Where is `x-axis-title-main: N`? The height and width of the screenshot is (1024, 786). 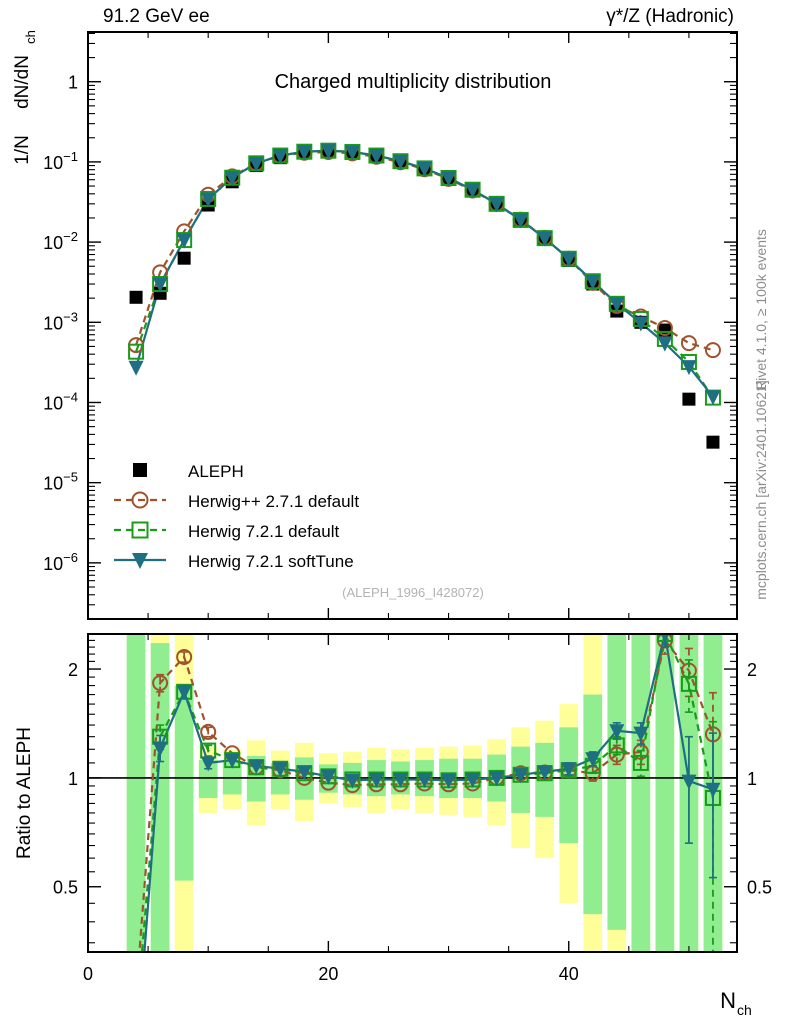 x-axis-title-main: N is located at coordinates (728, 1000).